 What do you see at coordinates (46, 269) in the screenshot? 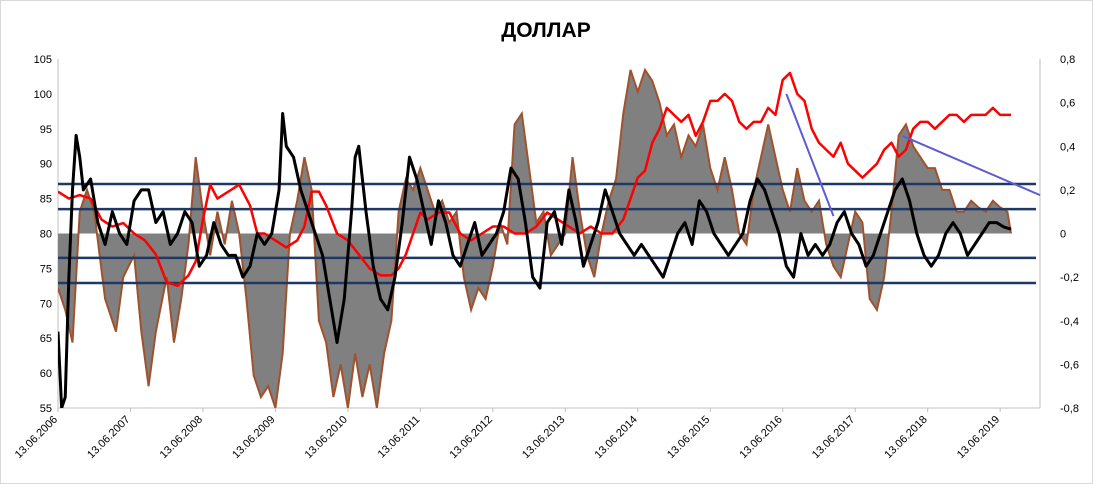
I see `y-left-tick-label: 75` at bounding box center [46, 269].